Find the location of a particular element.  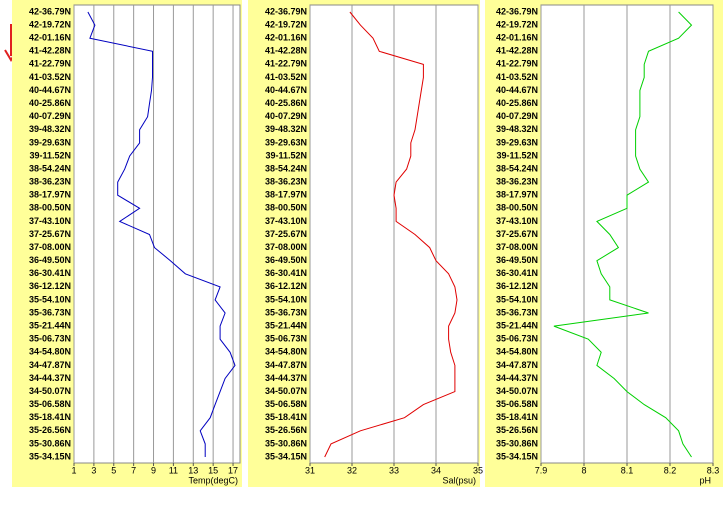

x-tick-label: 13 is located at coordinates (193, 470).